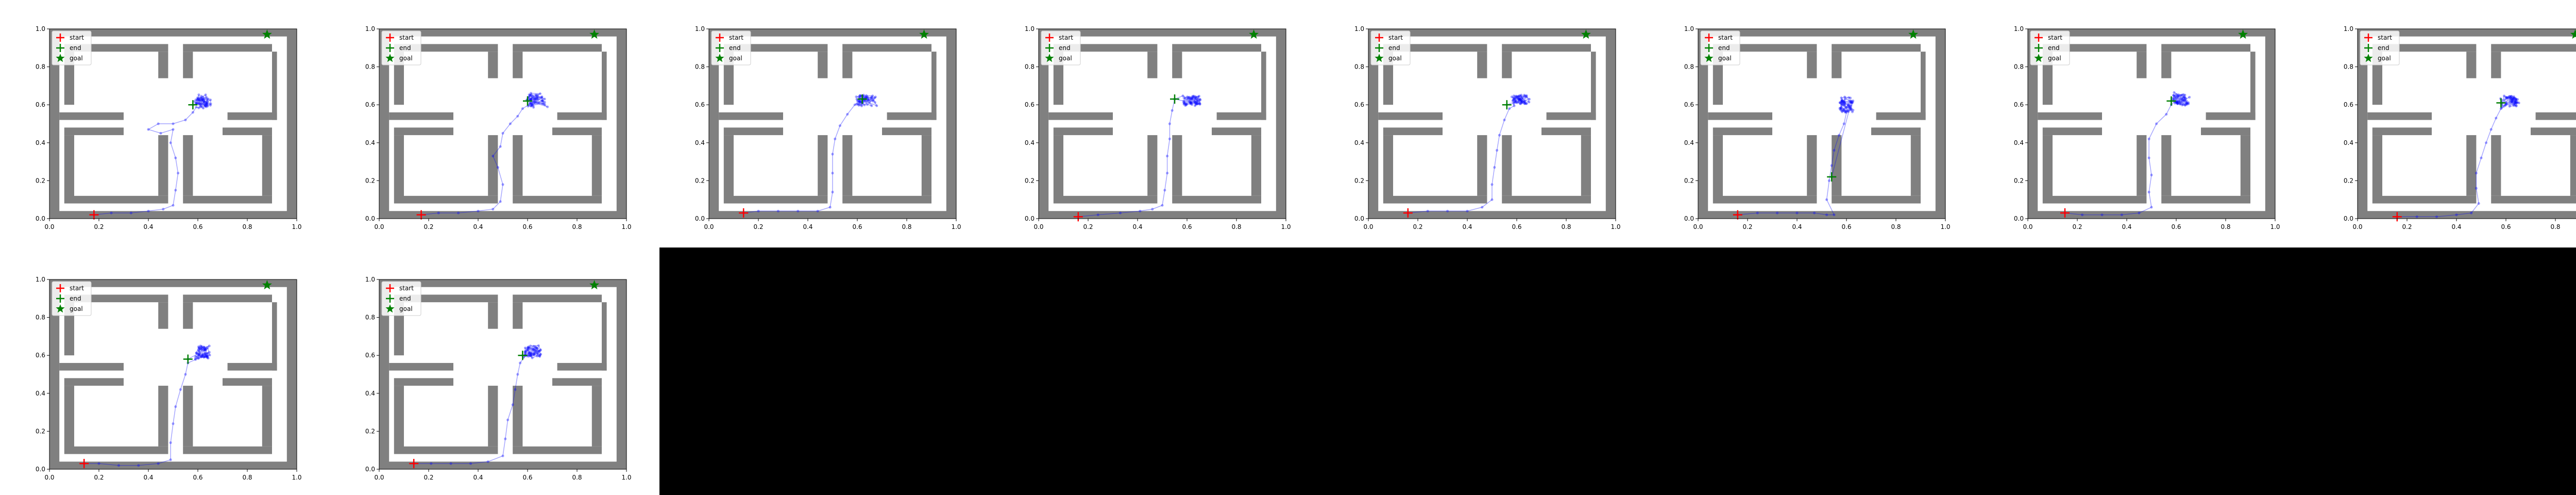 Image resolution: width=2576 pixels, height=495 pixels. I want to click on maze-walls, so click(1821, 124).